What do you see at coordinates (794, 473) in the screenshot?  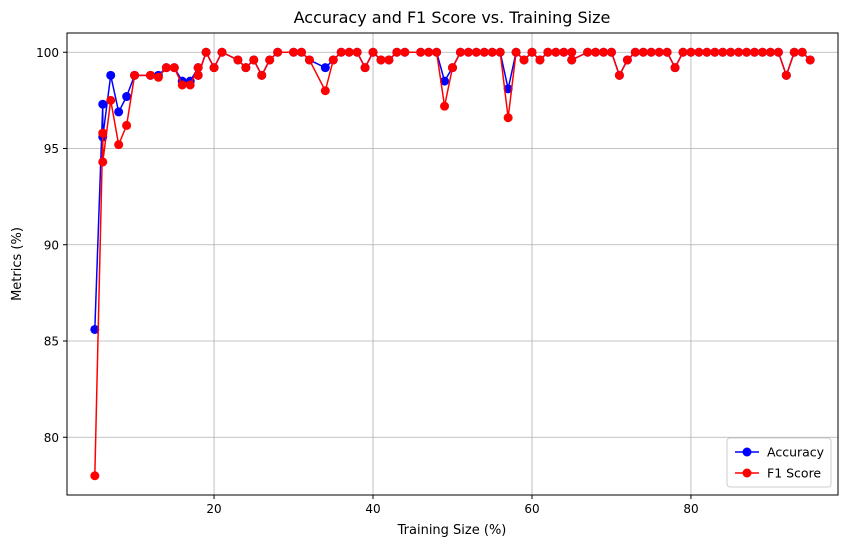 I see `legend-label: F1 Score` at bounding box center [794, 473].